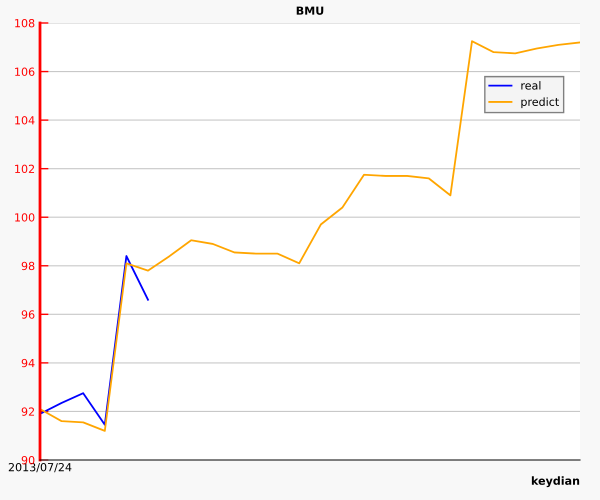 This screenshot has height=500, width=600. What do you see at coordinates (28, 314) in the screenshot?
I see `y-tick-label: 96` at bounding box center [28, 314].